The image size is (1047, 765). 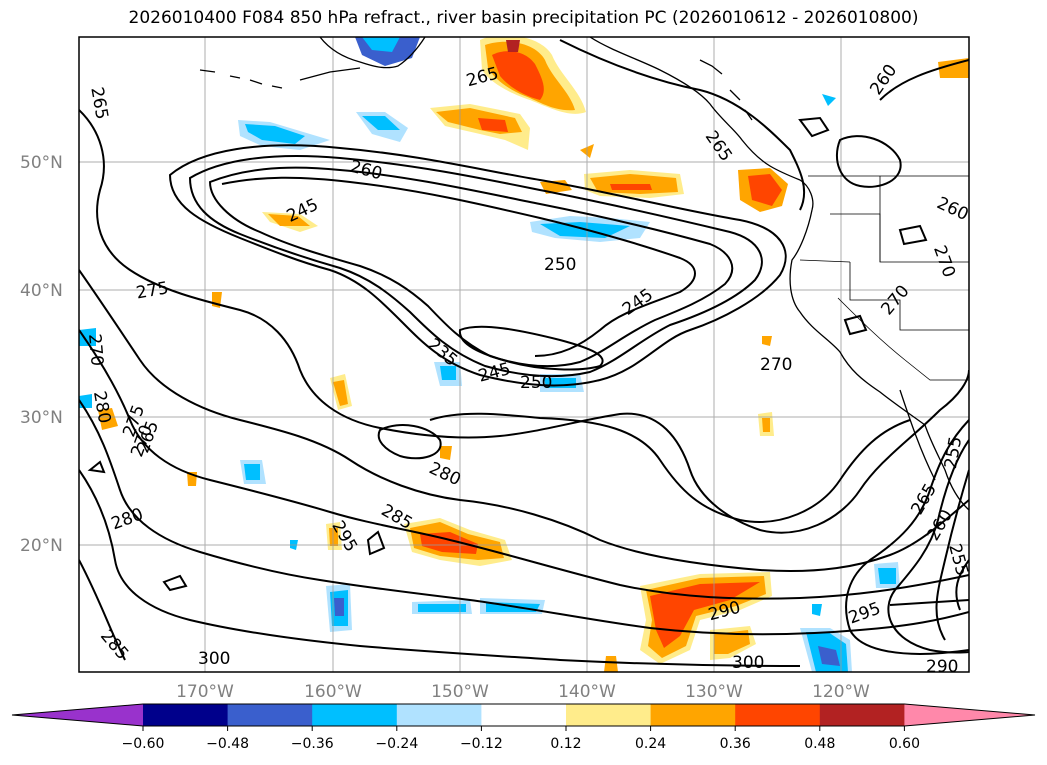 What do you see at coordinates (460, 692) in the screenshot?
I see `lon-label-150w: 150°W` at bounding box center [460, 692].